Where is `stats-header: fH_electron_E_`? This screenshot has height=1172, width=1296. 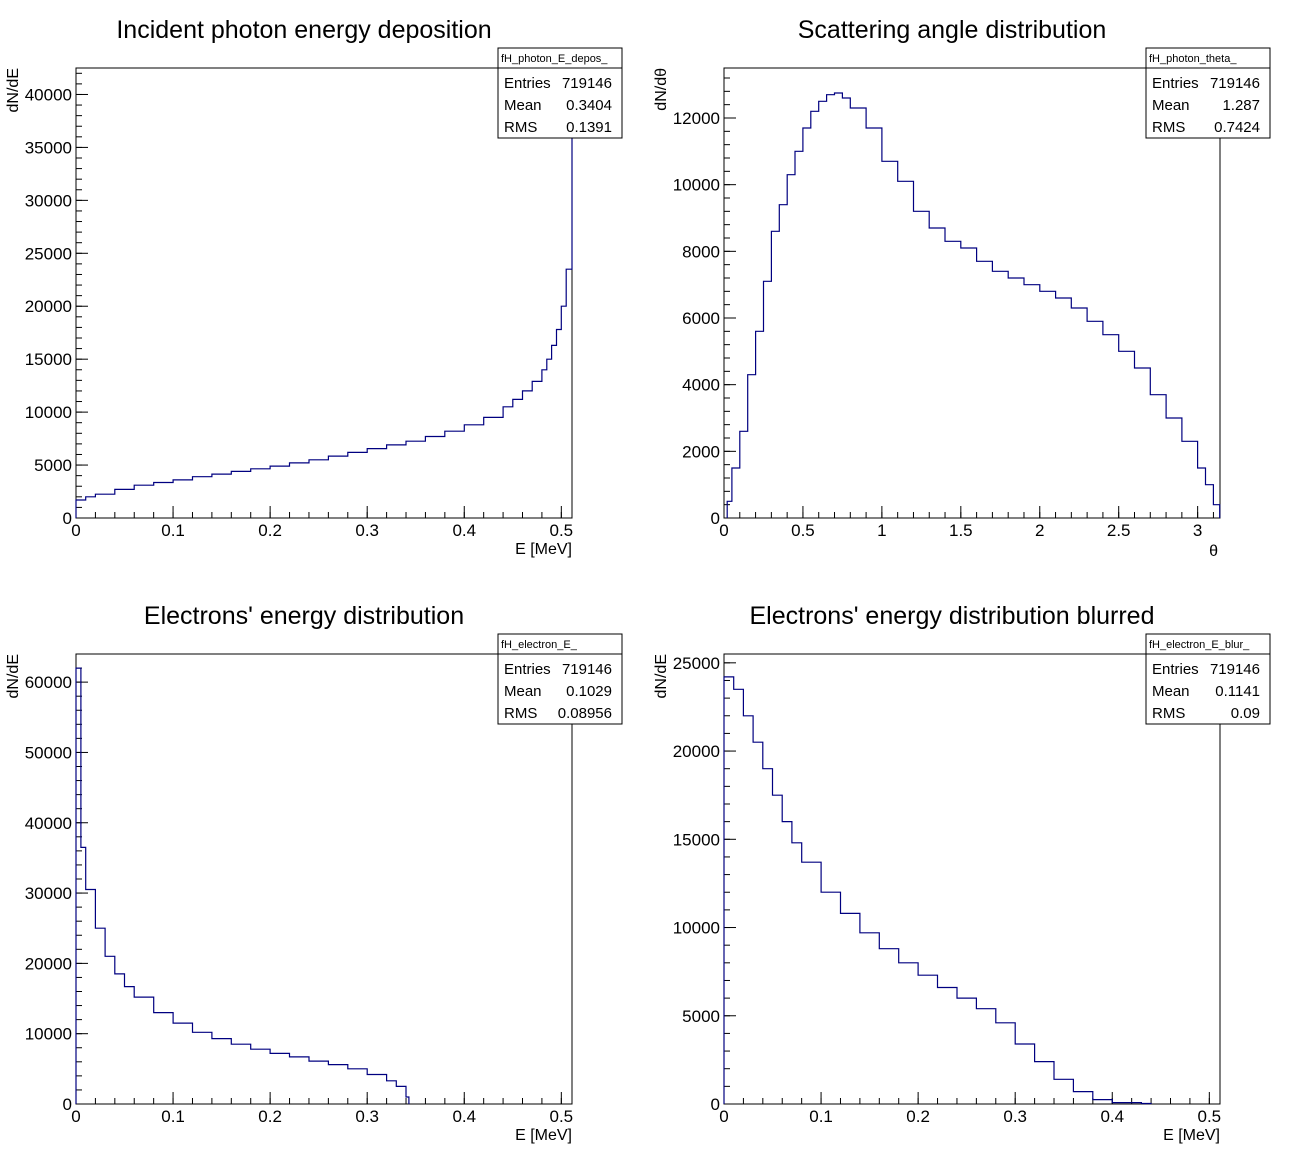 stats-header: fH_electron_E_ is located at coordinates (539, 645).